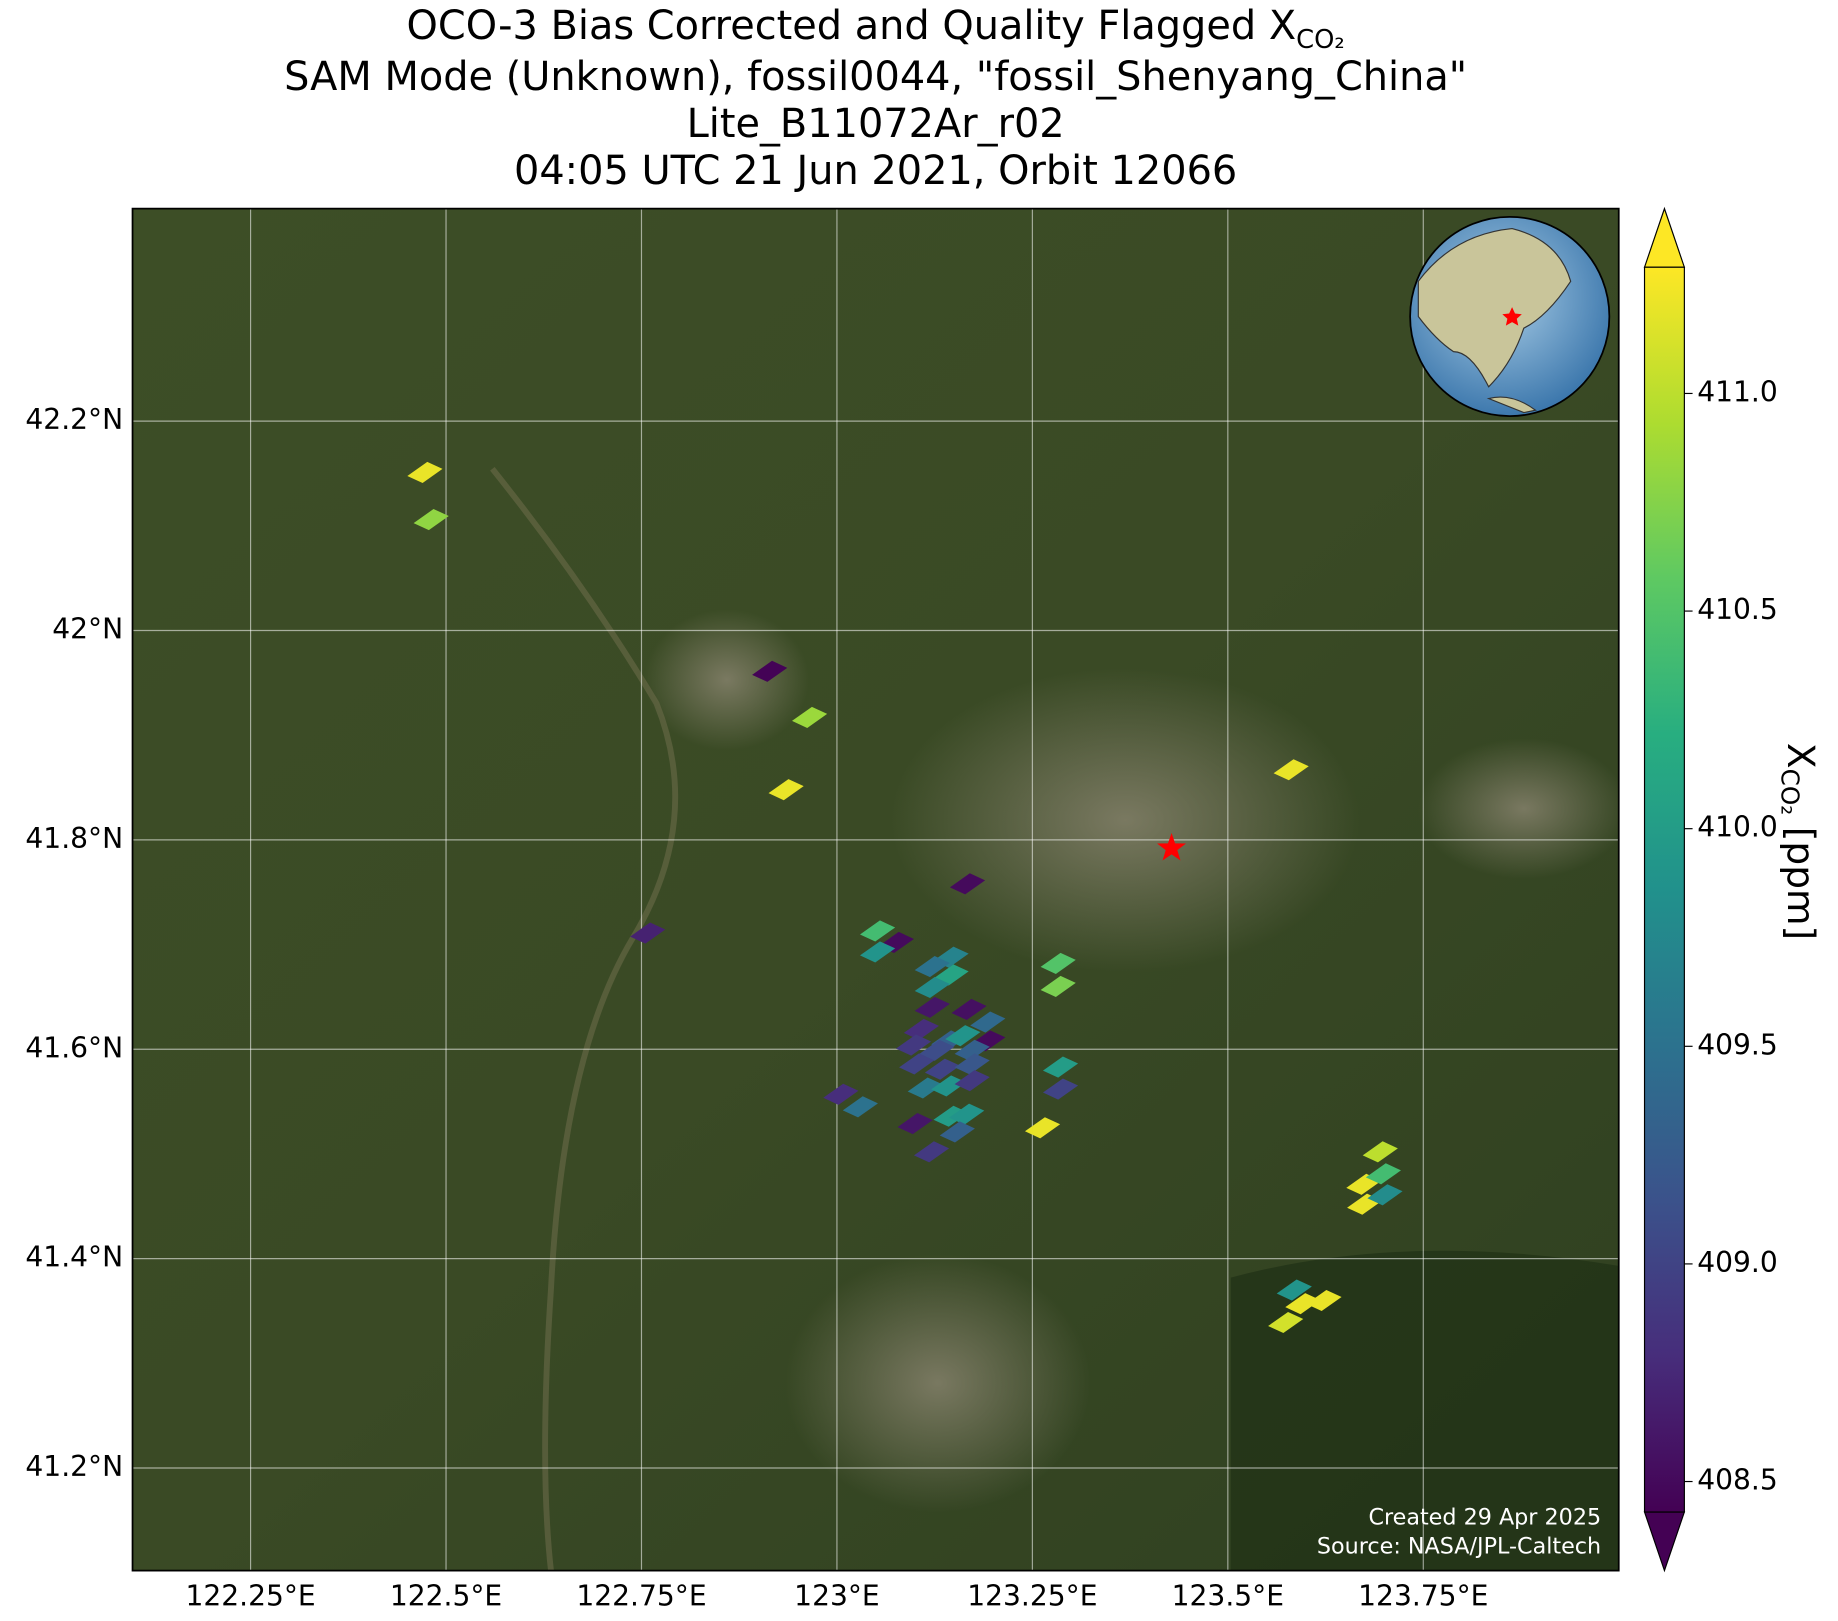  Describe the element at coordinates (74, 838) in the screenshot. I see `y-tick-label: 41.8°N` at that location.